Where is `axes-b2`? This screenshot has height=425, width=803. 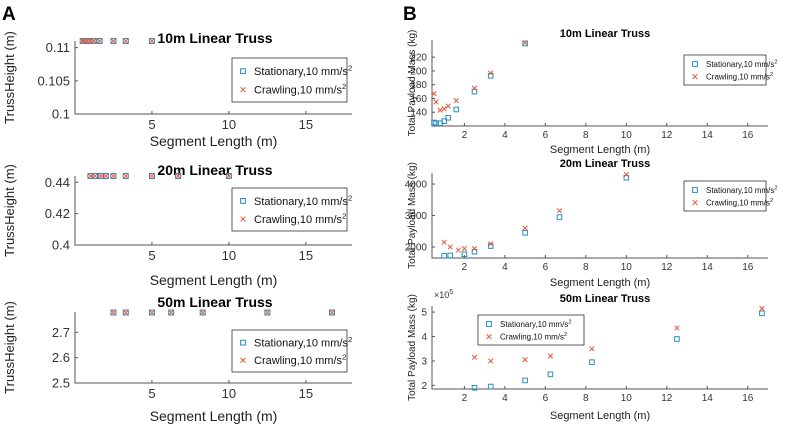
axes-b2 is located at coordinates (599, 216).